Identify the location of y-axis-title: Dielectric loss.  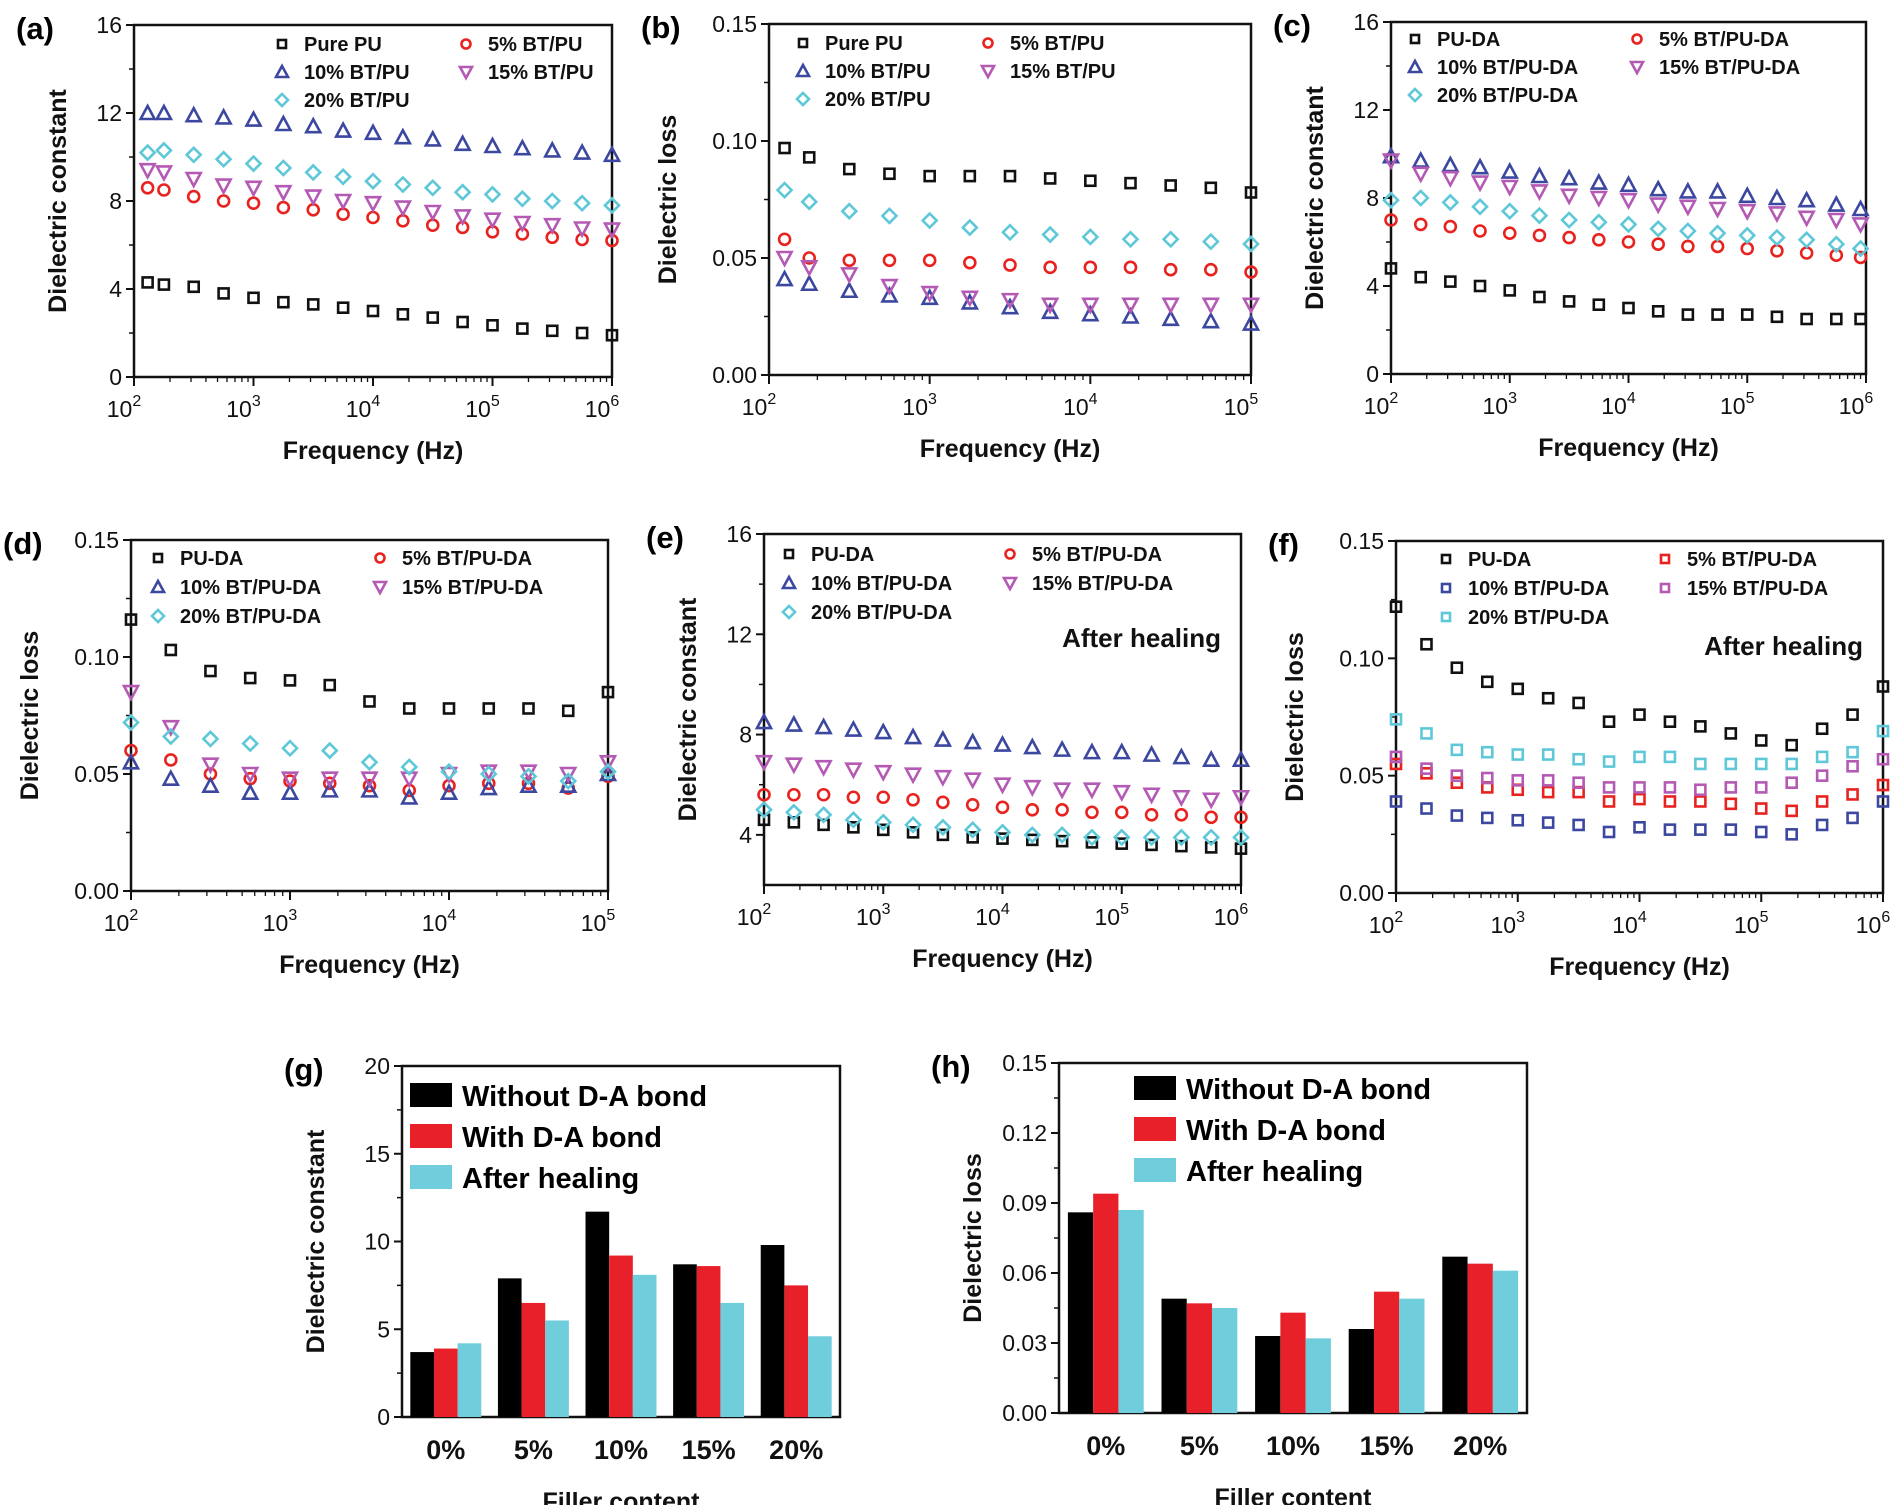
(1295, 717).